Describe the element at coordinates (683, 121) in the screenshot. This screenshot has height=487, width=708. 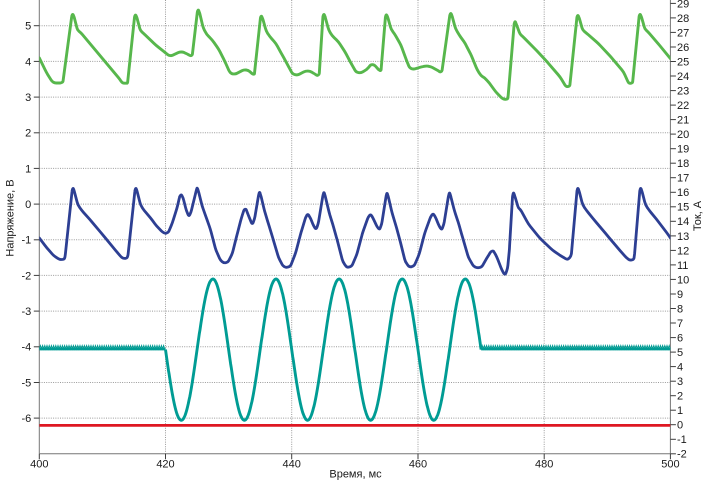
I see `svg-text: 21` at that location.